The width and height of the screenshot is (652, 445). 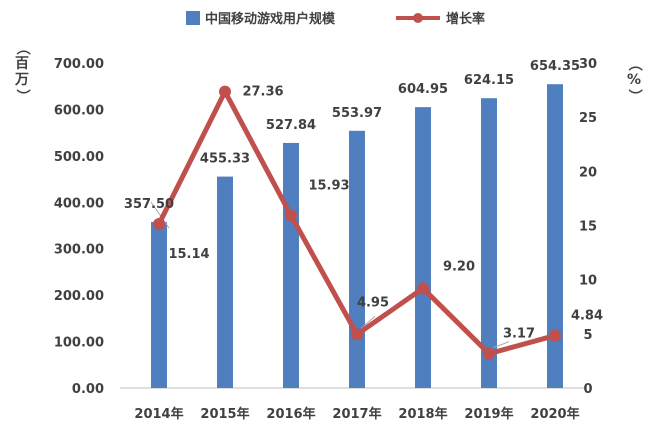 I want to click on legend-line-marker, so click(x=418, y=18).